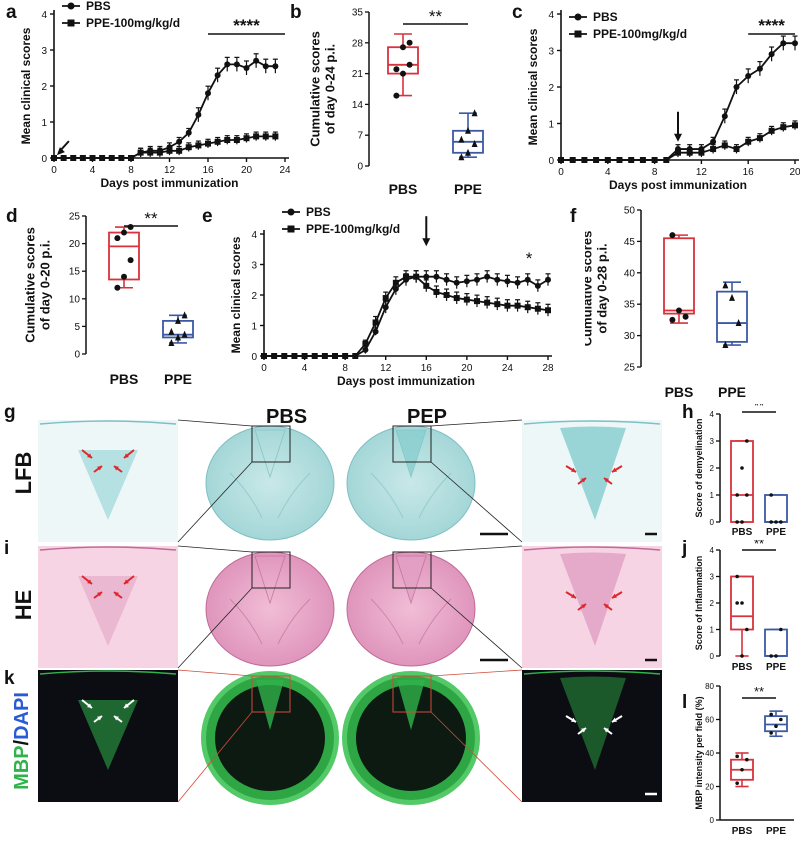 The image size is (800, 842). I want to click on y-tick-label: 60, so click(709, 719).